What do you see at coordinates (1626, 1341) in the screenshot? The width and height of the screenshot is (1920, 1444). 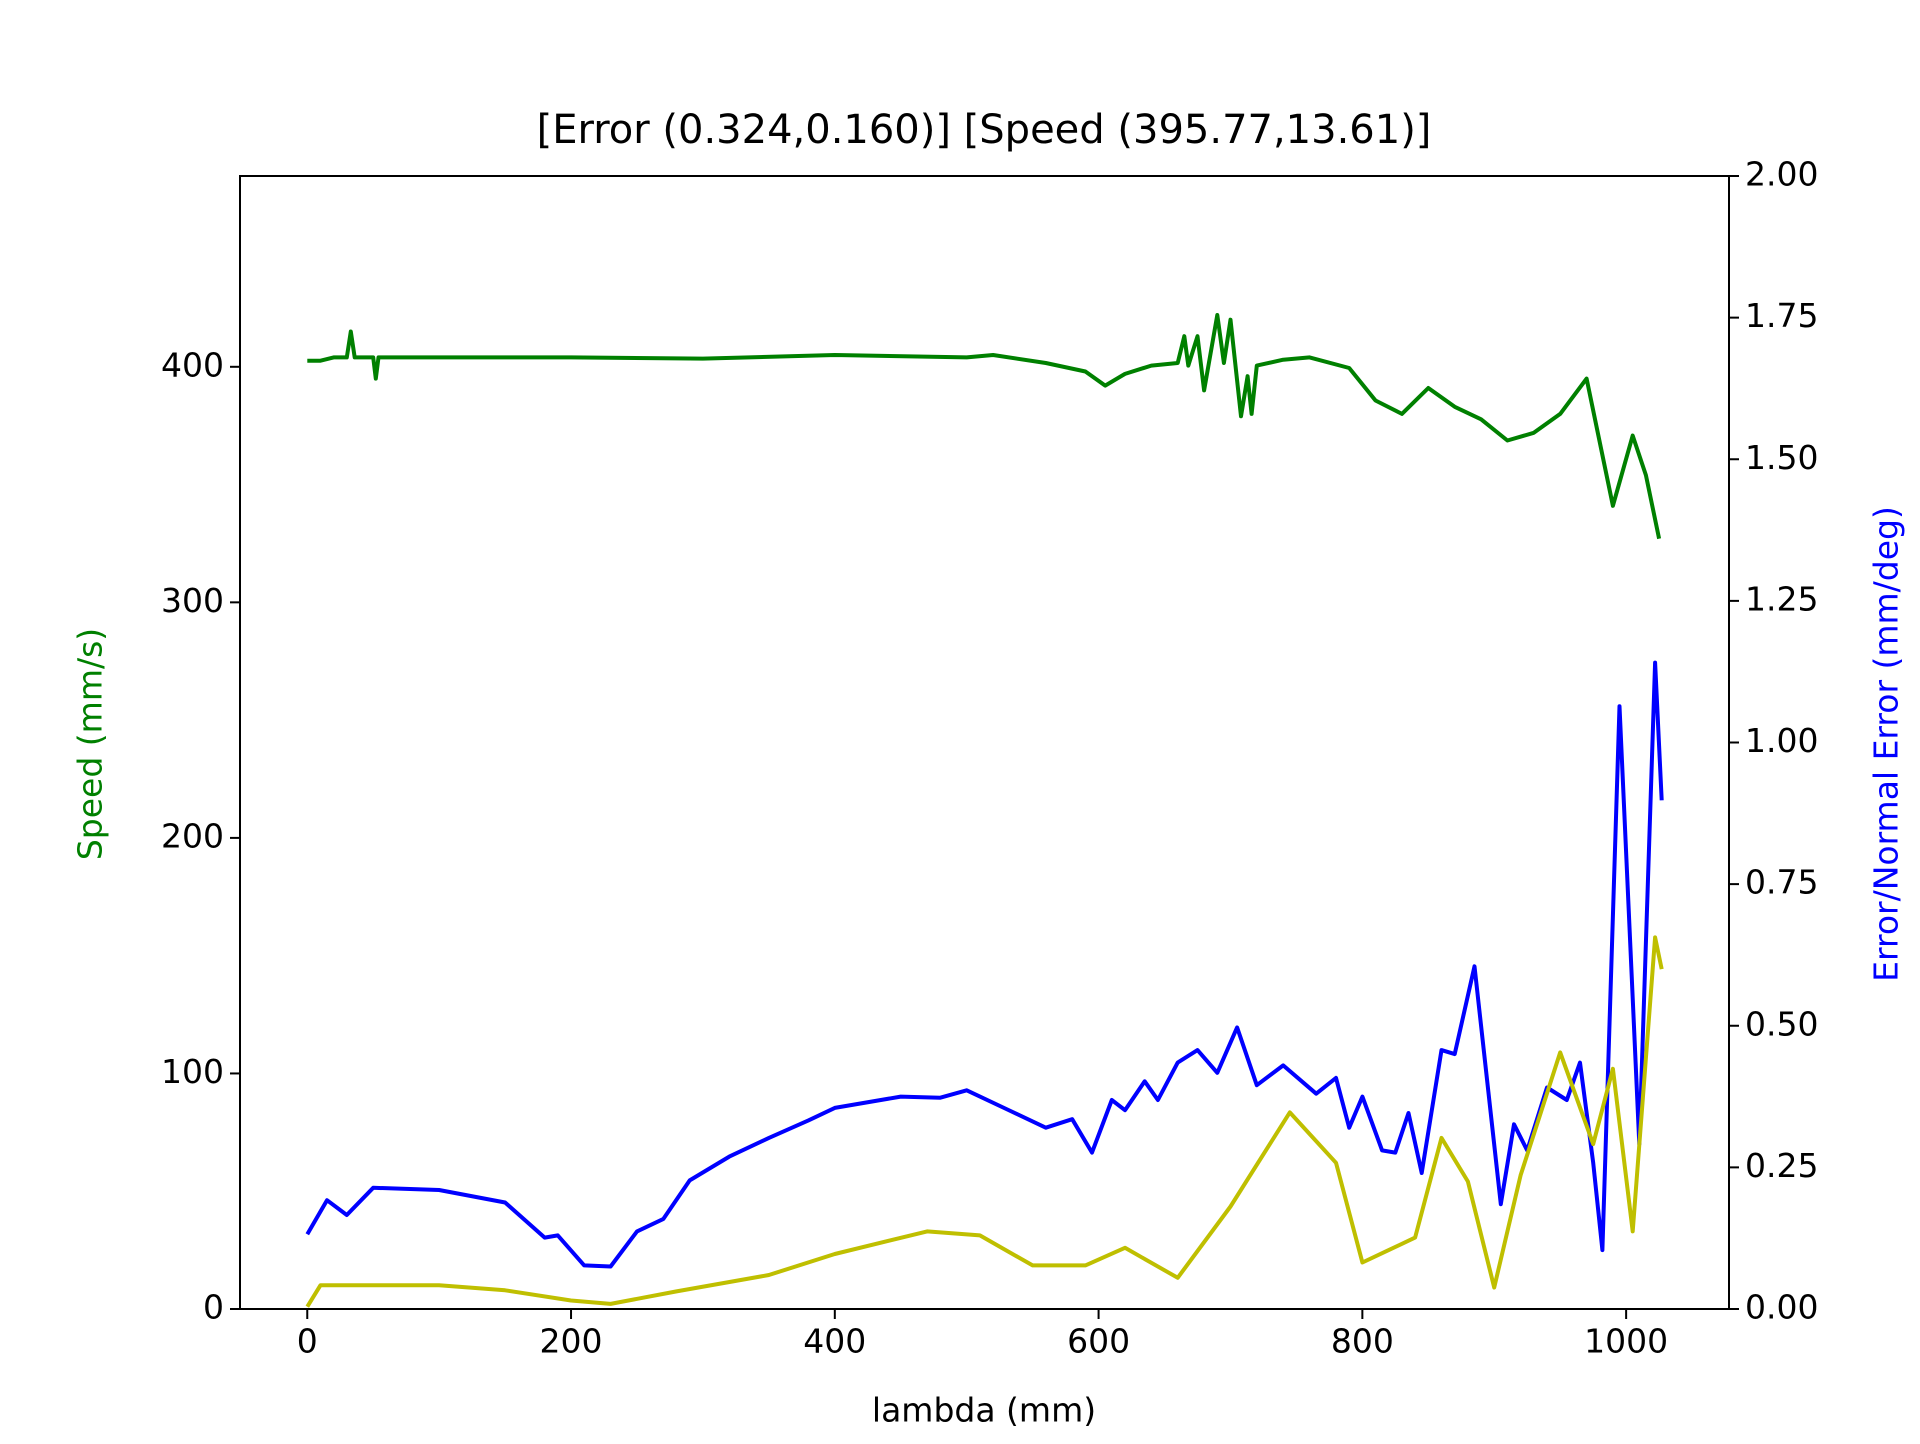 I see `x-tick-label: 1000` at bounding box center [1626, 1341].